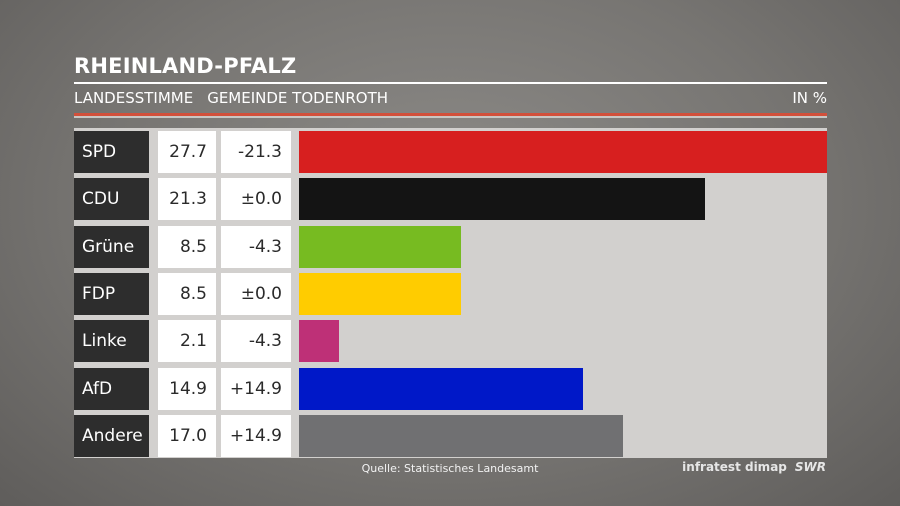 The image size is (900, 506). What do you see at coordinates (187, 436) in the screenshot?
I see `vote-share-value: 17.0` at bounding box center [187, 436].